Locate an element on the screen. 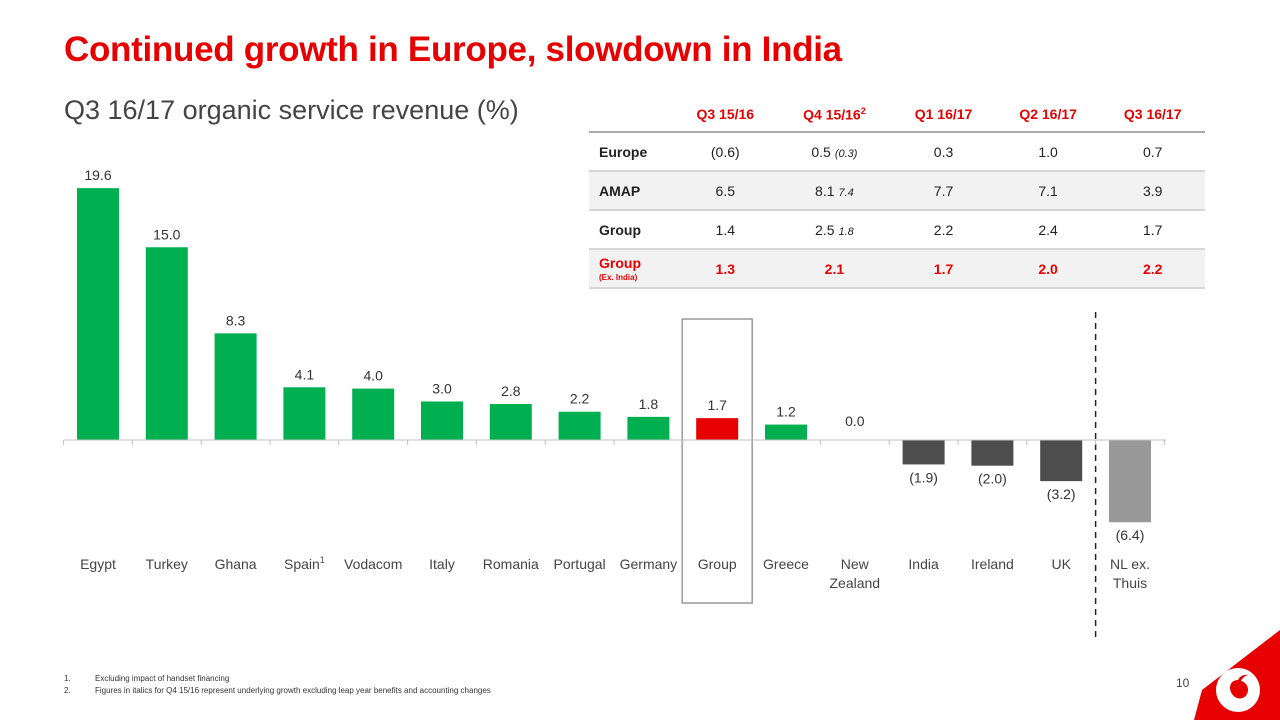 This screenshot has width=1280, height=720. table-cell: 8.1 7.4 is located at coordinates (834, 191).